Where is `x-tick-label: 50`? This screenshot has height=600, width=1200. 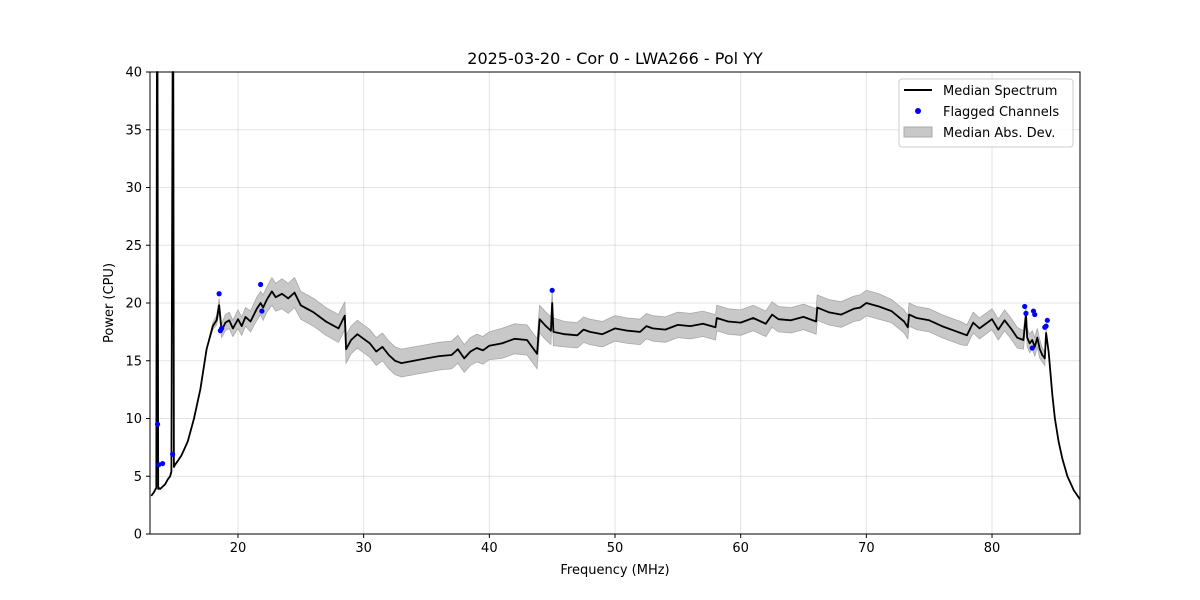
x-tick-label: 50 is located at coordinates (615, 548).